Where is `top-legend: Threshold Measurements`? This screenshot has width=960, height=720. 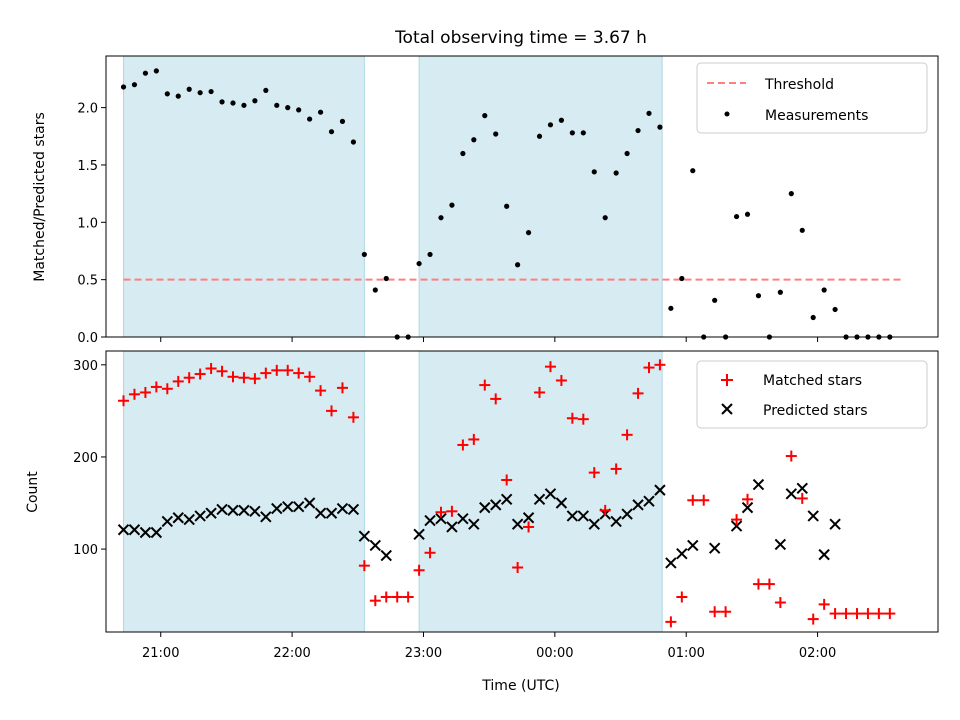
top-legend: Threshold Measurements is located at coordinates (812, 98).